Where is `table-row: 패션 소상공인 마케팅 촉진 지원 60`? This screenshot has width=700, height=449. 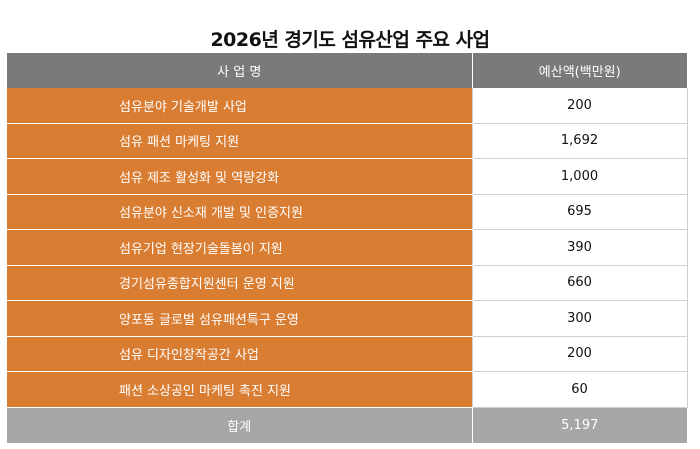
table-row: 패션 소상공인 마케팅 촉진 지원 60 is located at coordinates (347, 389).